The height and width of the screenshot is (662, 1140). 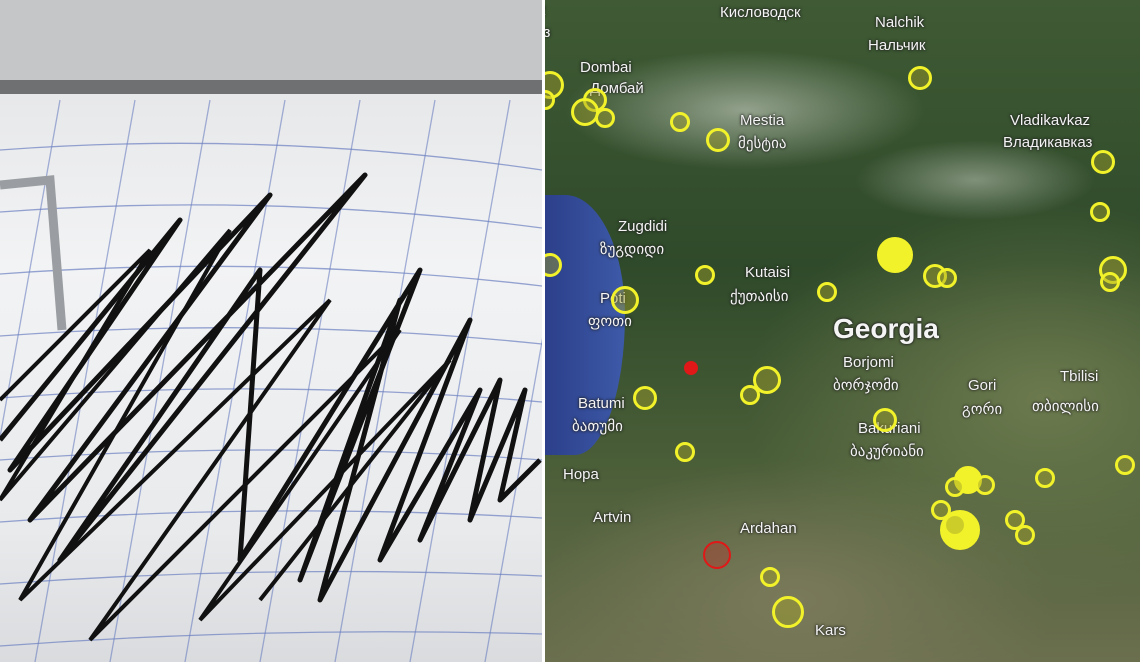 I want to click on map-label-nalchik-ru: Нальчик, so click(x=897, y=45).